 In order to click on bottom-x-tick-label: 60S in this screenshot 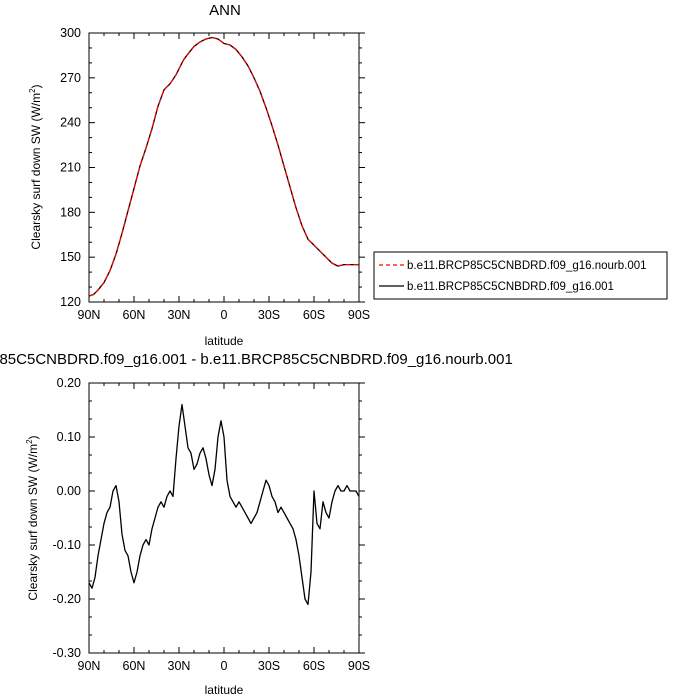, I will do `click(314, 666)`.